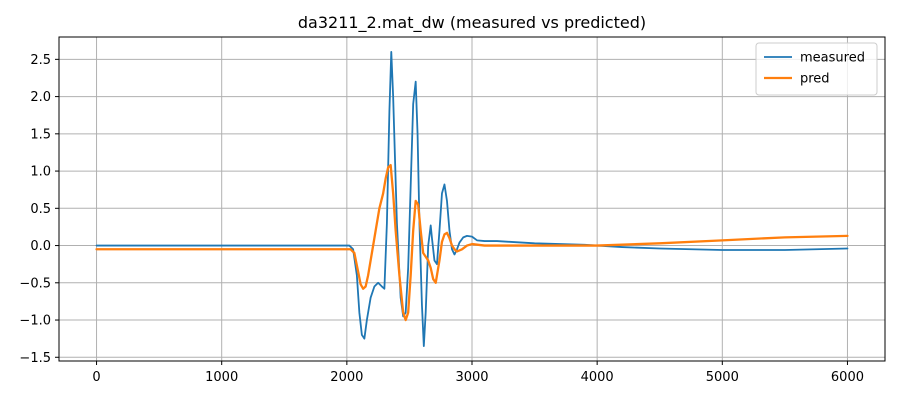 This screenshot has width=900, height=400. Describe the element at coordinates (35, 283) in the screenshot. I see `y-tick-label: −0.5` at that location.